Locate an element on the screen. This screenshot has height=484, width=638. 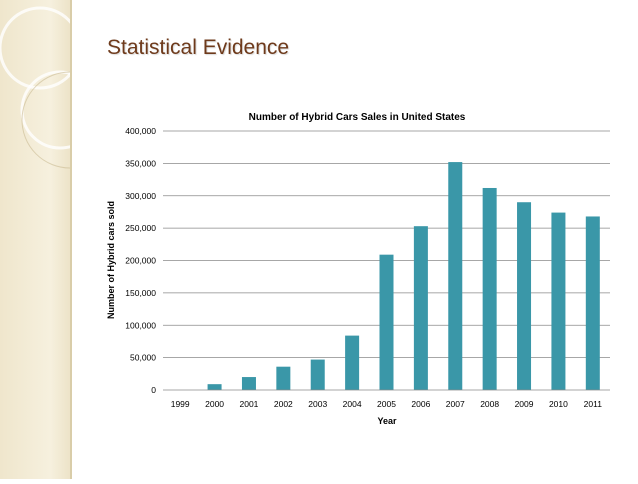
y-tick-label: 100,000 is located at coordinates (140, 325).